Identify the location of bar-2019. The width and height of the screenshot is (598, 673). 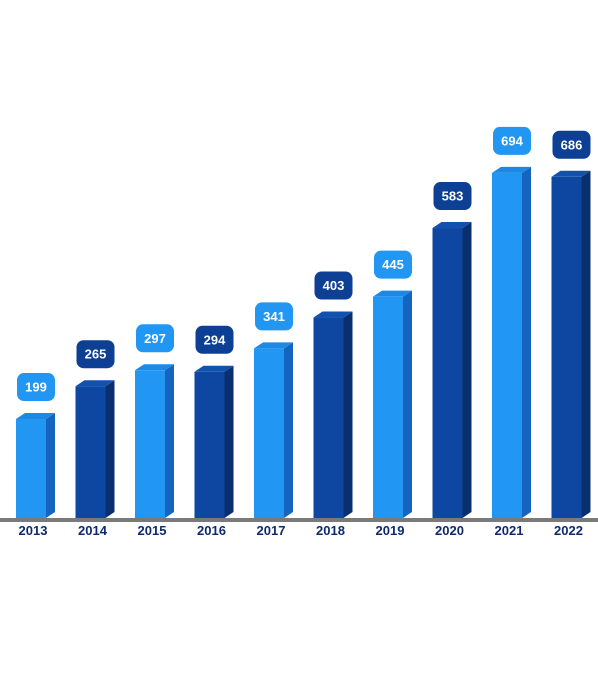
(392, 404).